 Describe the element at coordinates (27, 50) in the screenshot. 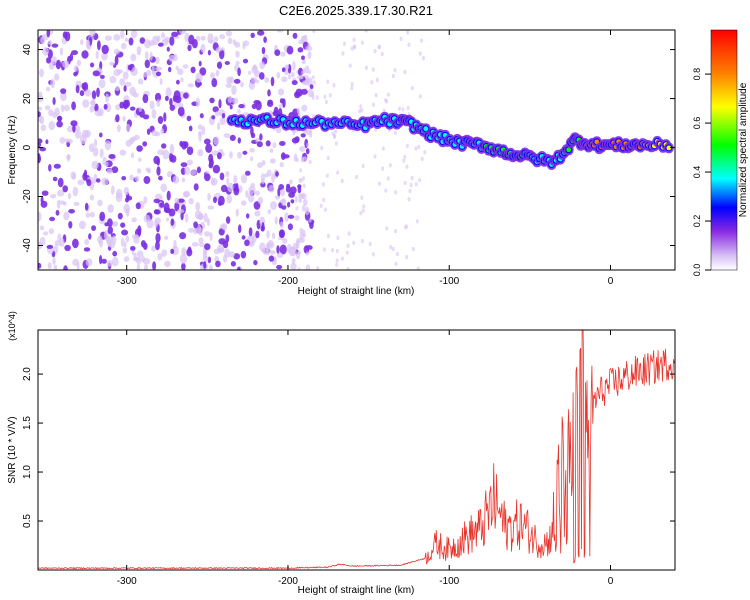

I see `spectrogram-y-tick-label: 40` at that location.